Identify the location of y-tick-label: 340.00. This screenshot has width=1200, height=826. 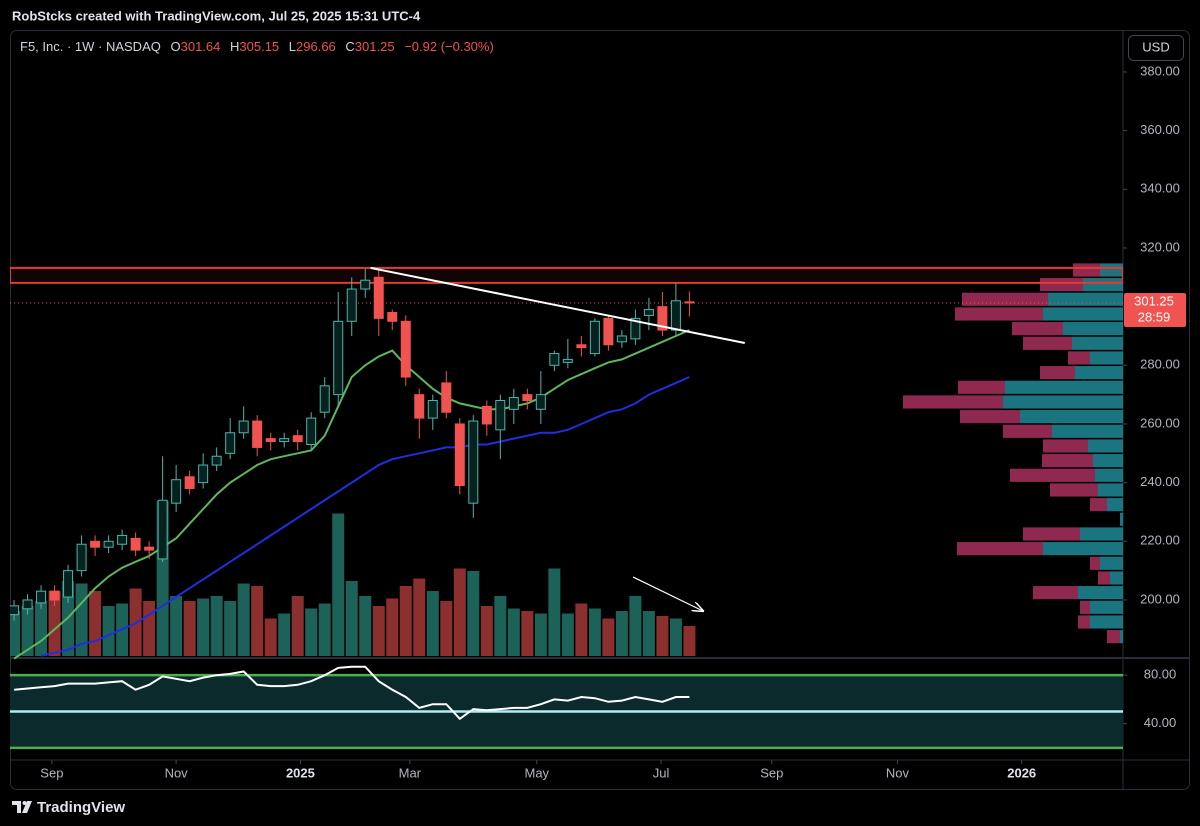
(1160, 188).